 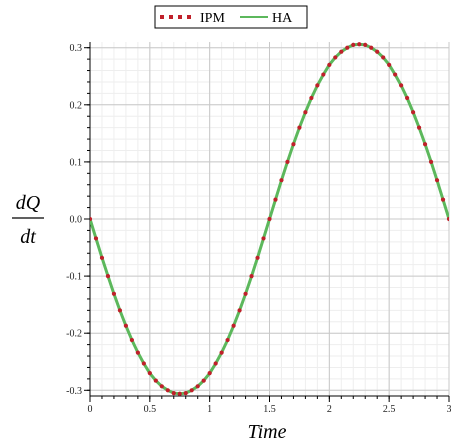 What do you see at coordinates (28, 237) in the screenshot?
I see `y-axis-label-denominator: dt` at bounding box center [28, 237].